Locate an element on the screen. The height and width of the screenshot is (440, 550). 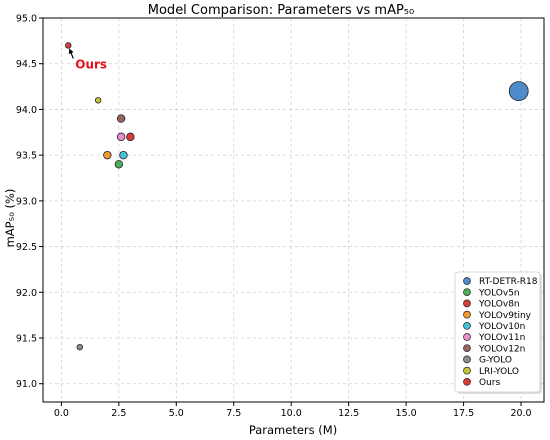
data-point-yolov9tiny is located at coordinates (107, 155).